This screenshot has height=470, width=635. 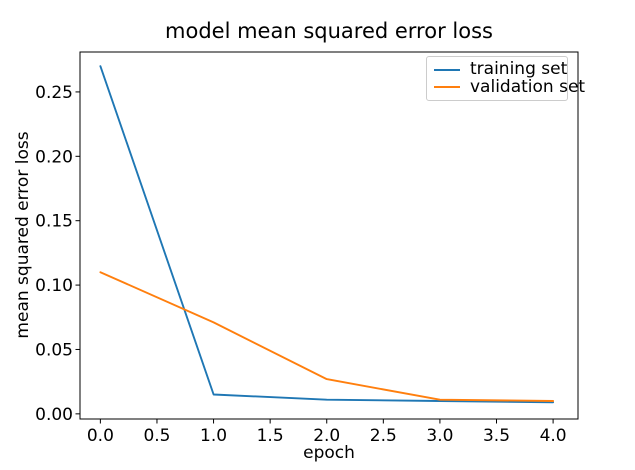 I want to click on validation-set-legend-swatch, so click(x=447, y=87).